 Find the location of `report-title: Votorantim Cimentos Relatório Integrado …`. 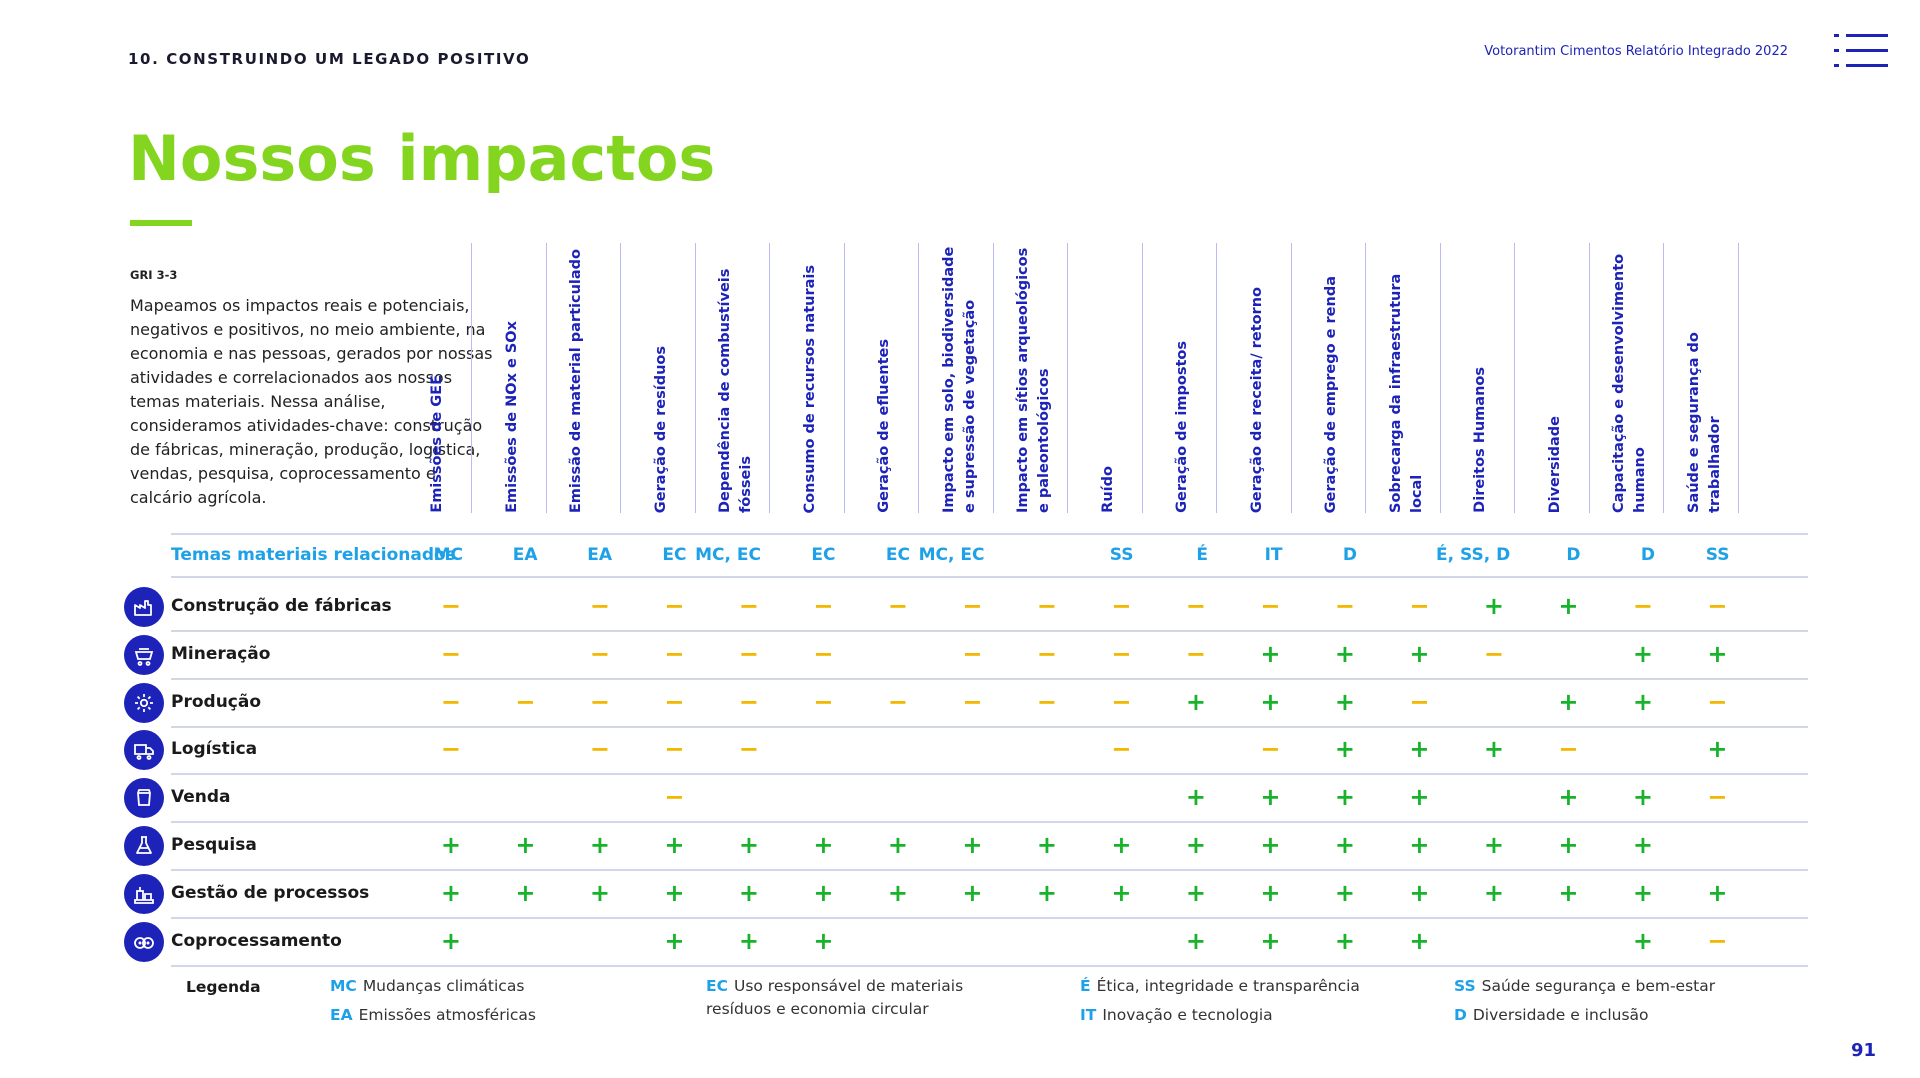

report-title: Votorantim Cimentos Relatório Integrado … is located at coordinates (1636, 51).